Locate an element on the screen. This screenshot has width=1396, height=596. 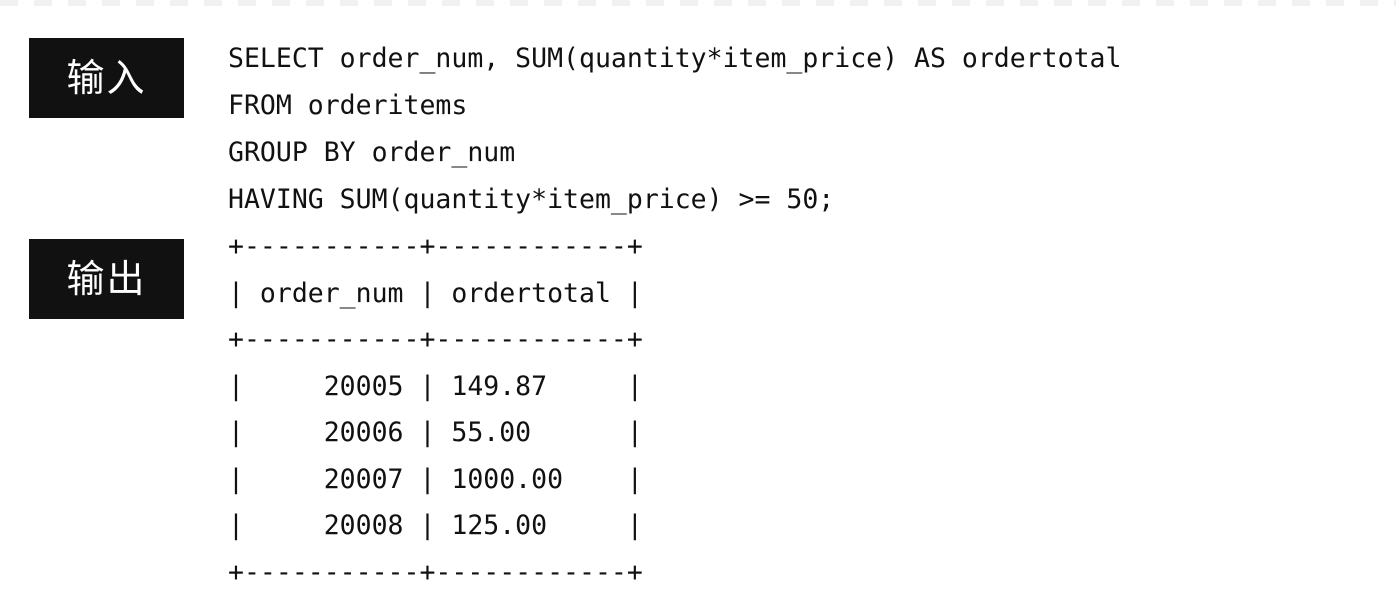
sql-line: GROUP BY order_num is located at coordinates (674, 152).